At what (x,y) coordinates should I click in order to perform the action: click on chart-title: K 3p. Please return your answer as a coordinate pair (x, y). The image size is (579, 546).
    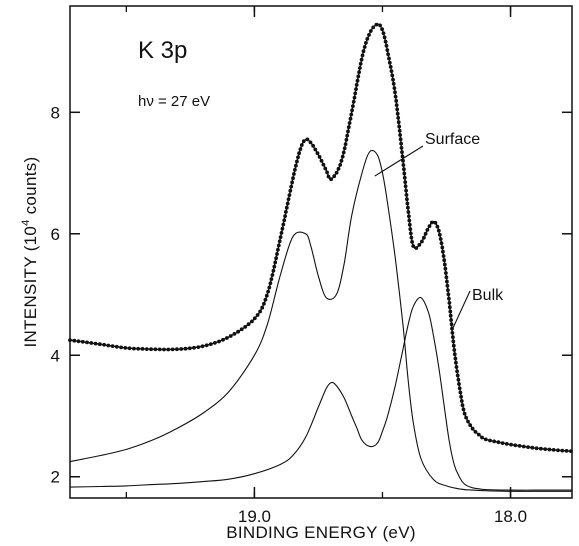
    Looking at the image, I should click on (162, 50).